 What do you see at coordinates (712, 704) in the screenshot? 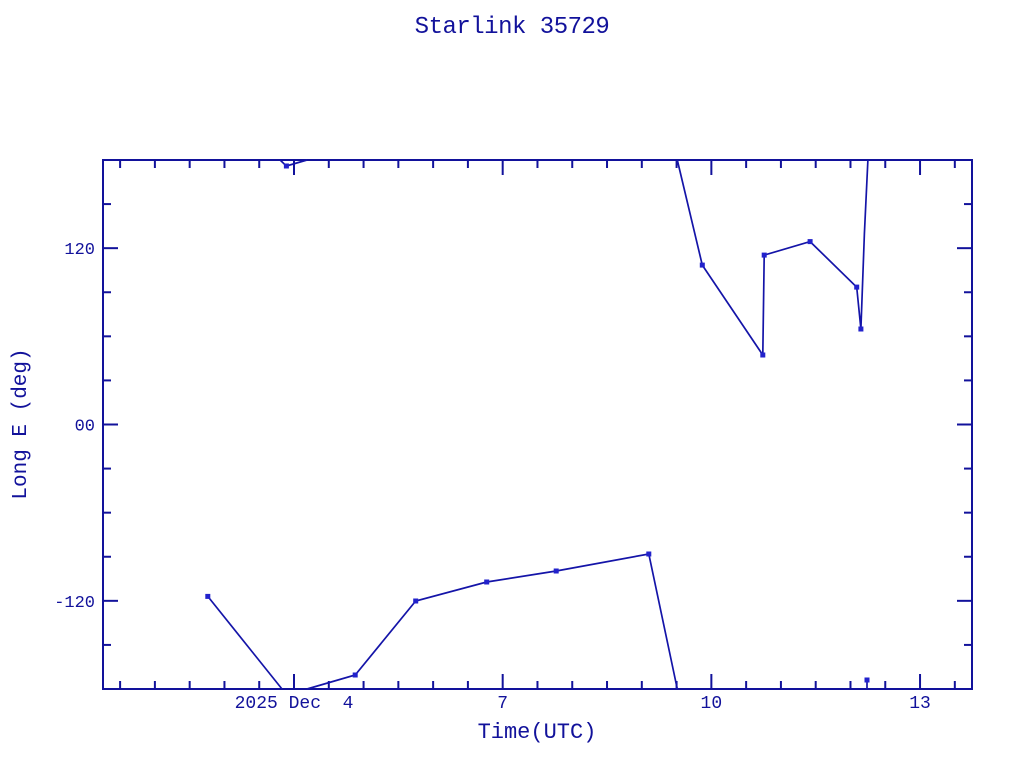
I see `x-tick-label: 10` at bounding box center [712, 704].